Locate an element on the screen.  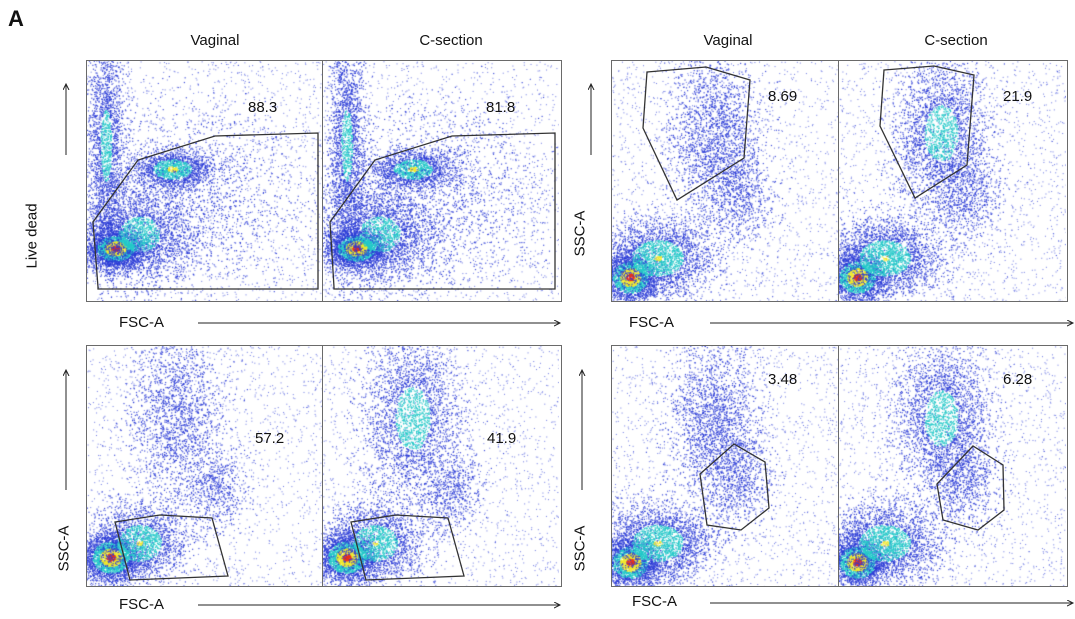
gate-pct-gran-csection: 6.28 is located at coordinates (1018, 379).